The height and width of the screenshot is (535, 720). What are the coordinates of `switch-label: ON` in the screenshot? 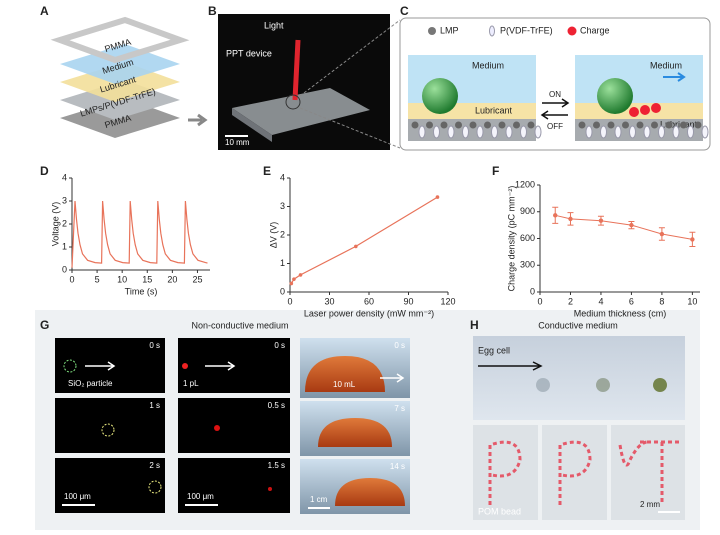 It's located at (555, 94).